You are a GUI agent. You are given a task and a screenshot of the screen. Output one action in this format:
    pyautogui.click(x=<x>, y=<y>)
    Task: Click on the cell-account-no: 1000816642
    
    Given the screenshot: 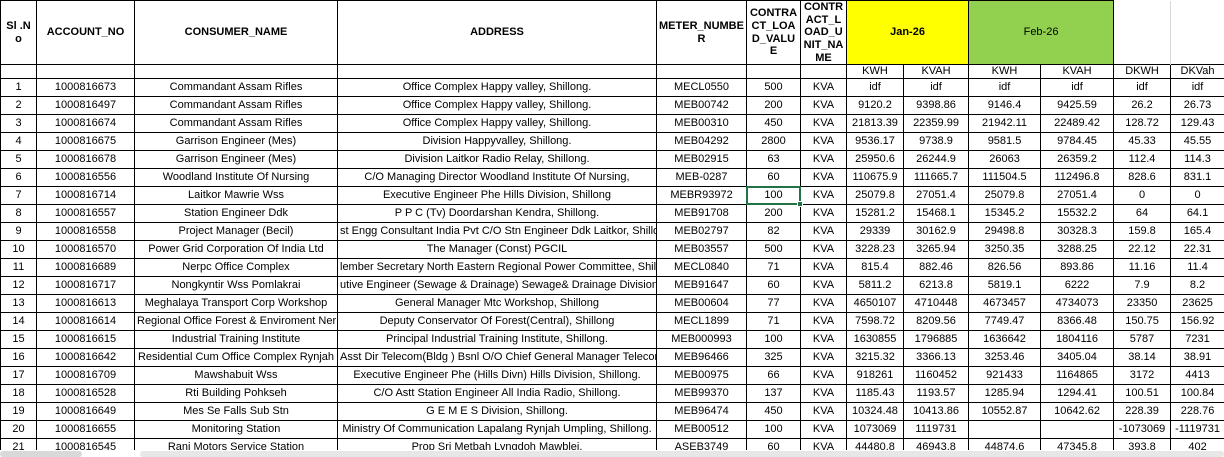 What is the action you would take?
    pyautogui.click(x=85, y=358)
    